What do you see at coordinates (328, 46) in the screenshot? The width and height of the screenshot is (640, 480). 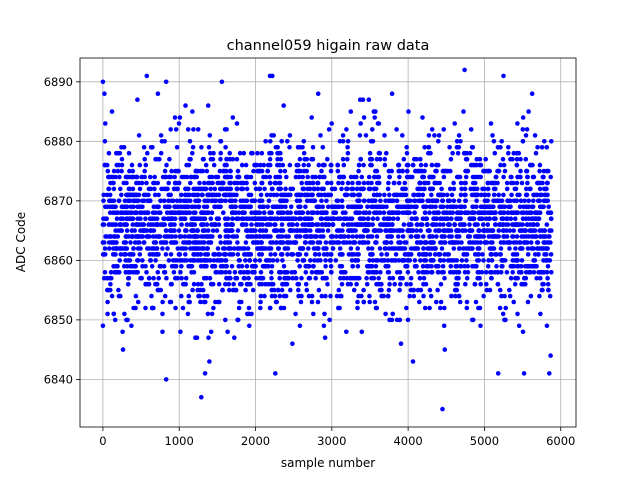 I see `chart-title: channel059 higain raw data` at bounding box center [328, 46].